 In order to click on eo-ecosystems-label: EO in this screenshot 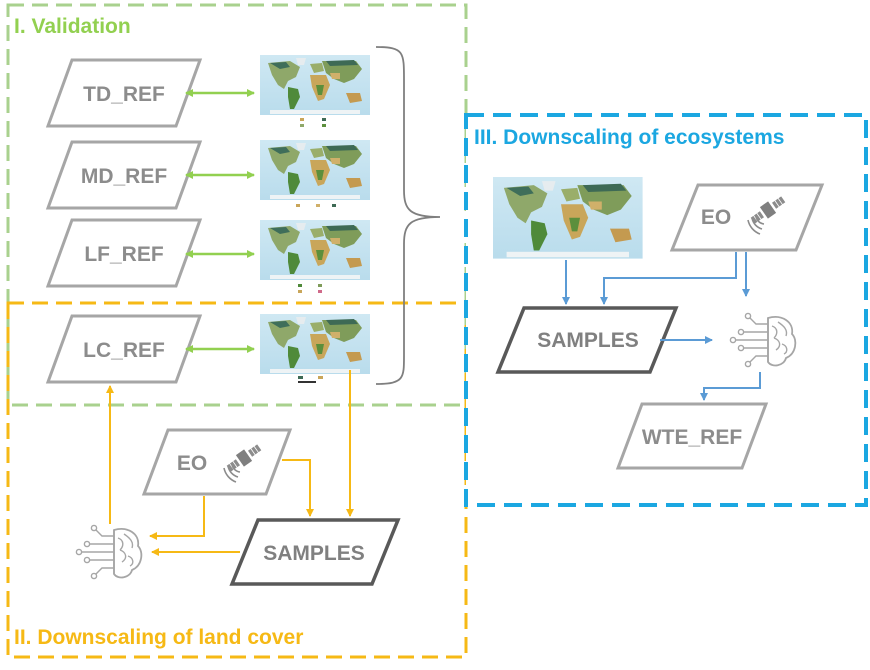, I will do `click(716, 217)`.